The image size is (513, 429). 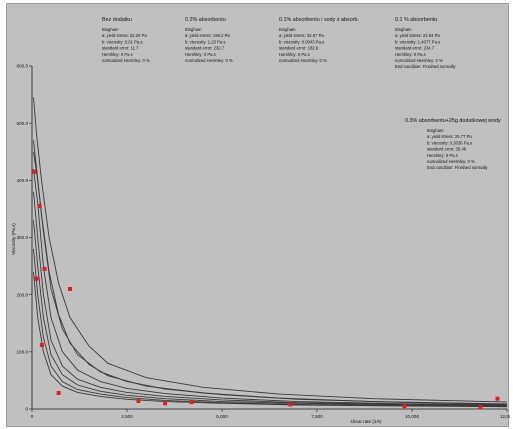 I want to click on annotation-line: a: yield stress: 25.77 Pa, so click(x=449, y=136).